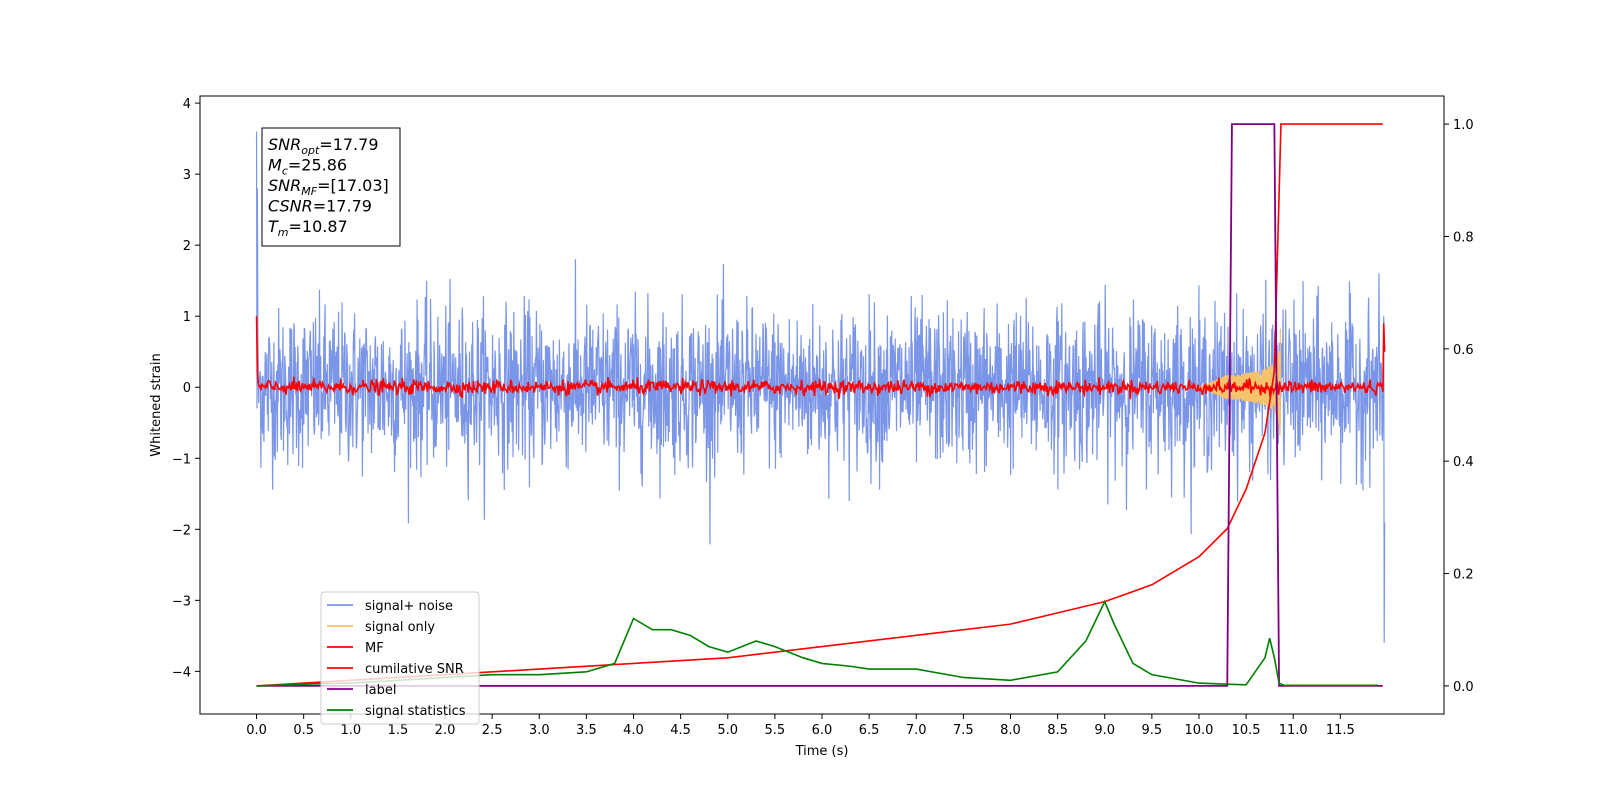 This screenshot has width=1600, height=800. I want to click on legend-label: MF, so click(374, 648).